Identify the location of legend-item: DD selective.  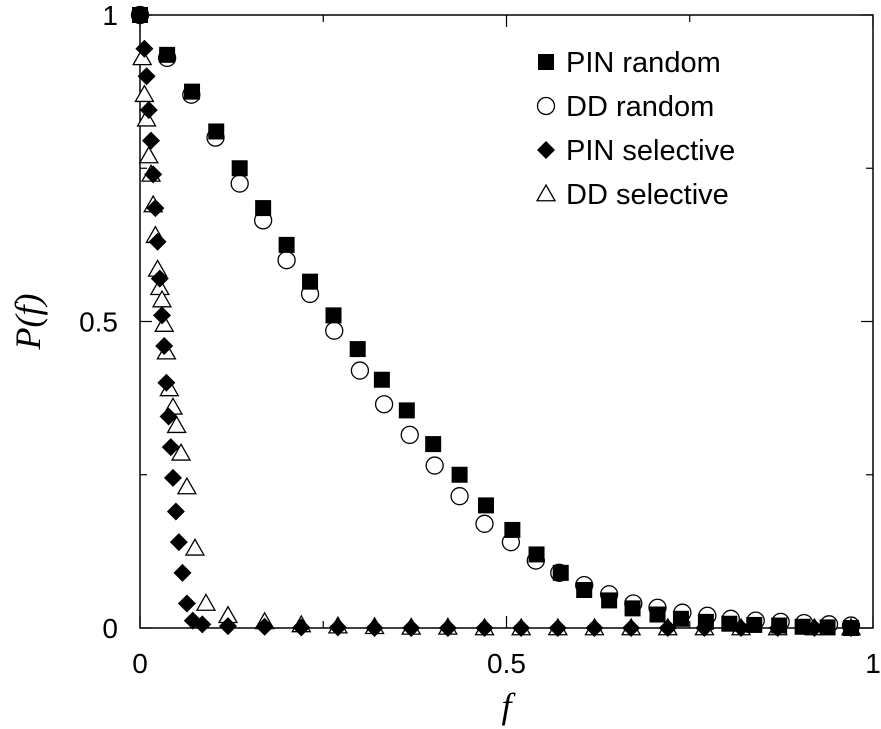
(632, 195).